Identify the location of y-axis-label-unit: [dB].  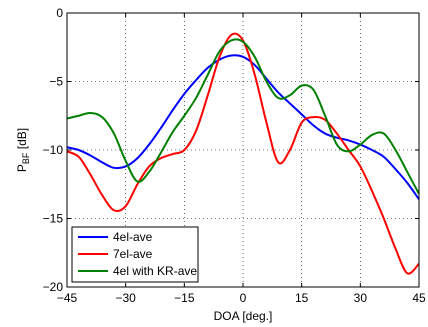
(22, 140).